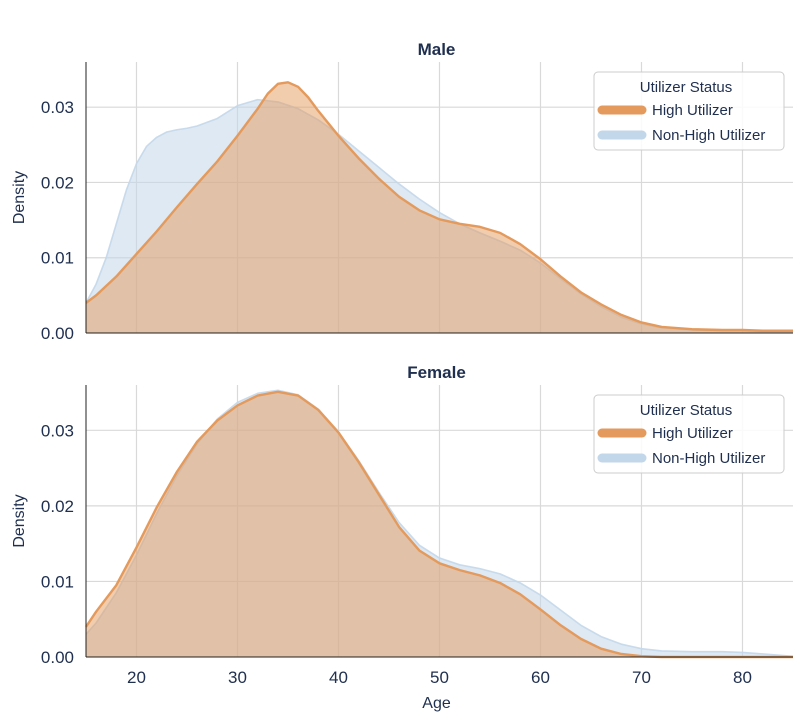 The image size is (803, 720). What do you see at coordinates (540, 677) in the screenshot?
I see `x-tick-label: 60` at bounding box center [540, 677].